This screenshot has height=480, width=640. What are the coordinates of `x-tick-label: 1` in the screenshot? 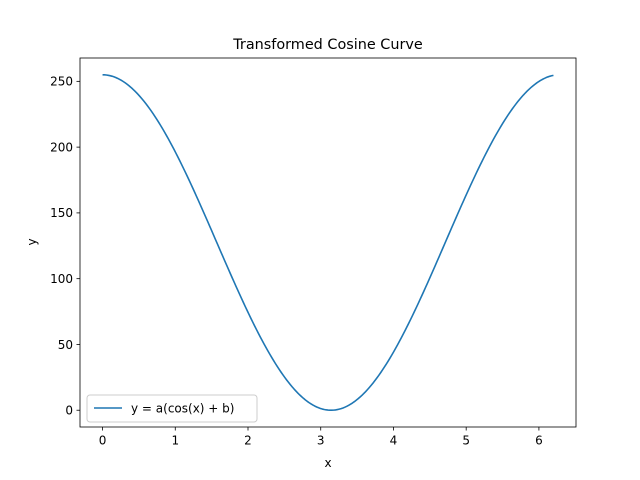 It's located at (175, 441).